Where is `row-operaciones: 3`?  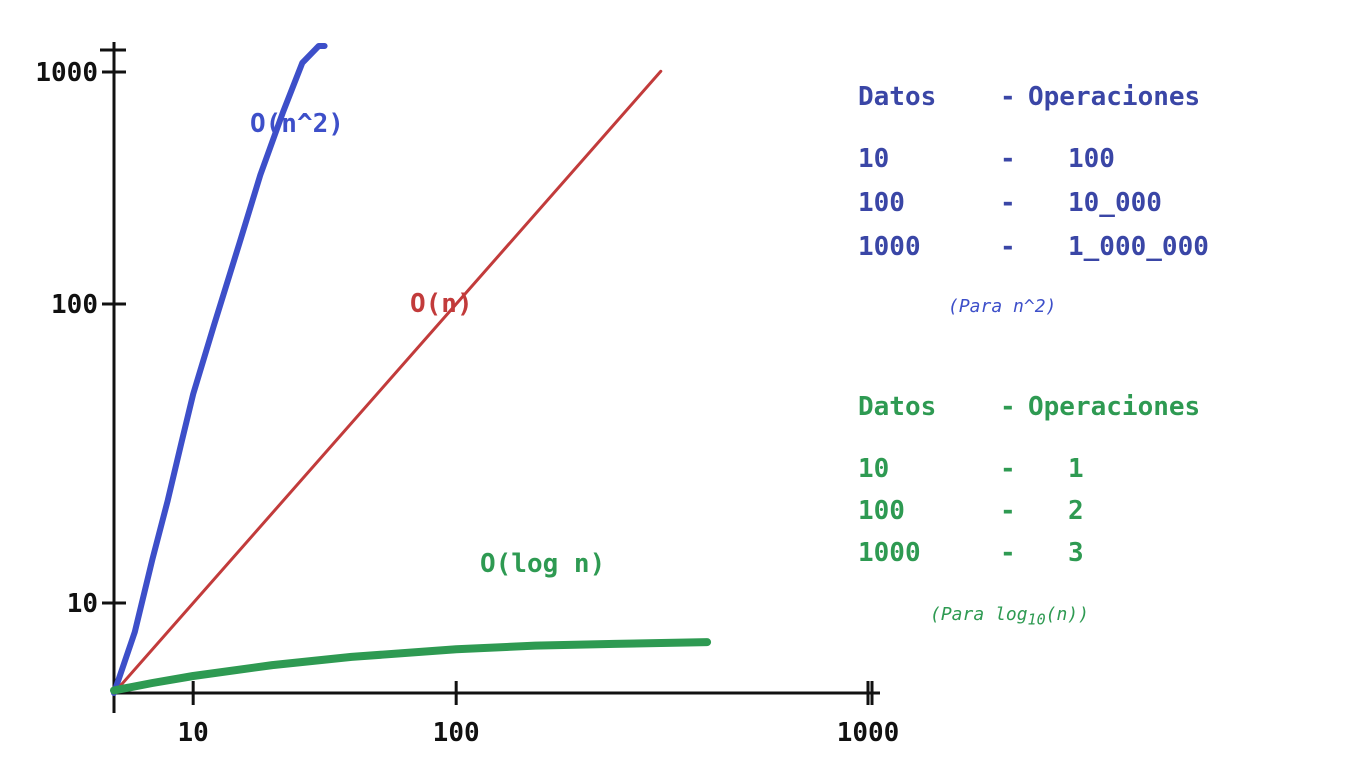 row-operaciones: 3 is located at coordinates (1076, 553).